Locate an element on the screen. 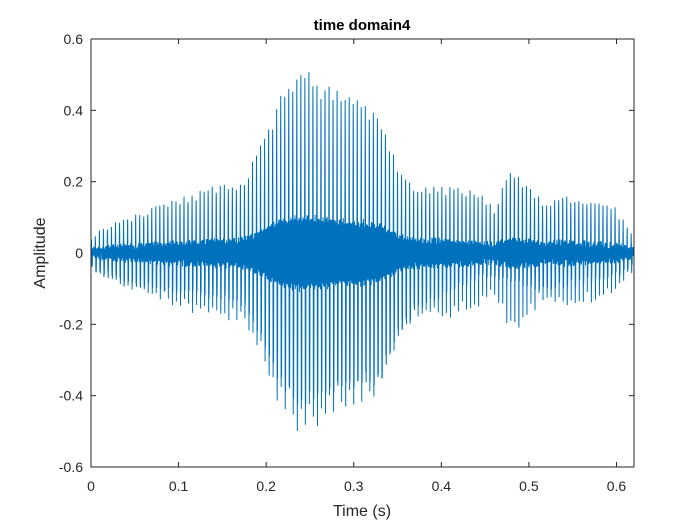  x-tick-label: 0.1 is located at coordinates (179, 486).